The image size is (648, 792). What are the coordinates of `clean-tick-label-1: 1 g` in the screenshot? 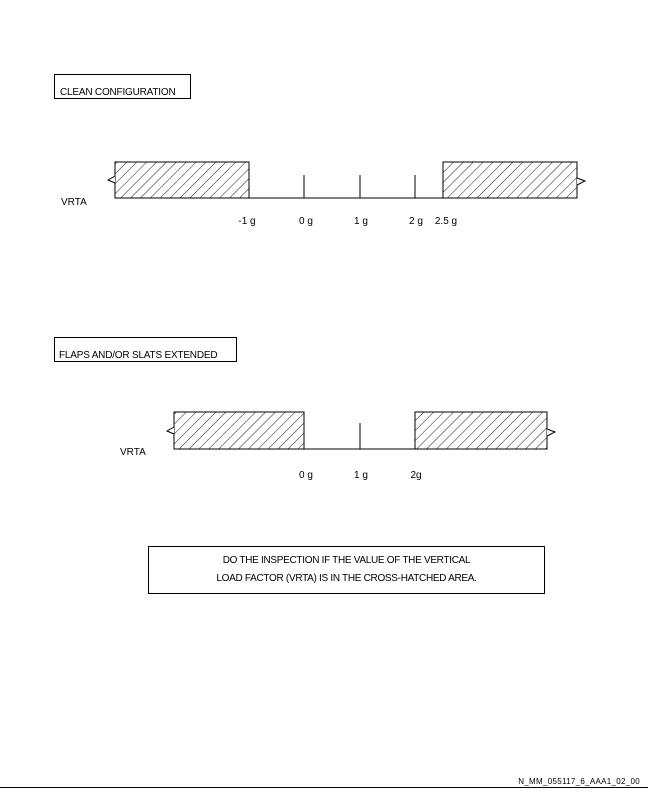 It's located at (361, 221).